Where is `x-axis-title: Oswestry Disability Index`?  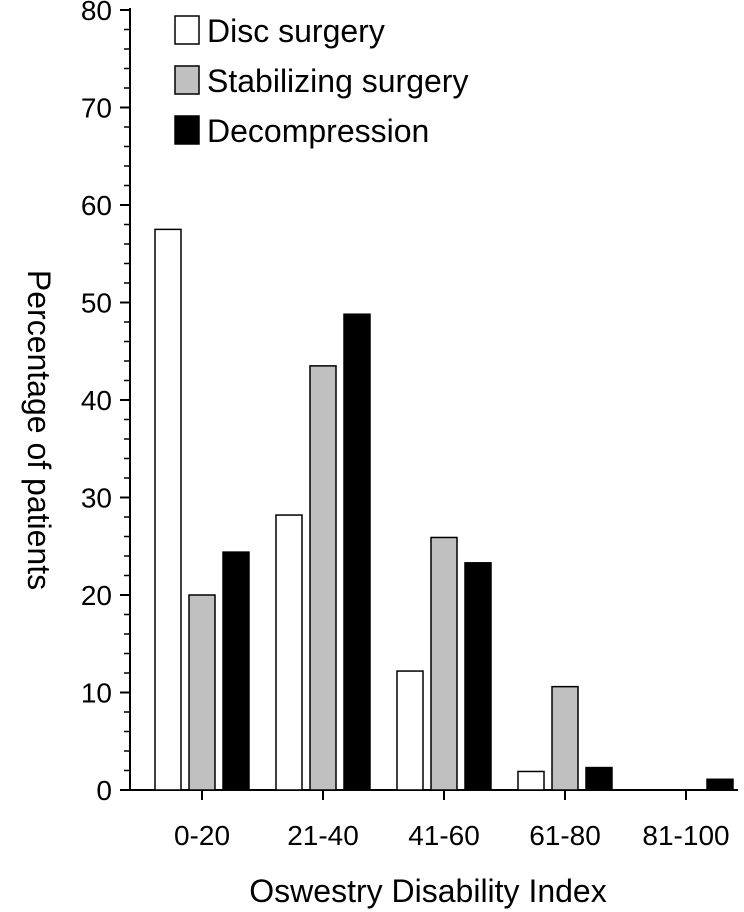 x-axis-title: Oswestry Disability Index is located at coordinates (427, 891).